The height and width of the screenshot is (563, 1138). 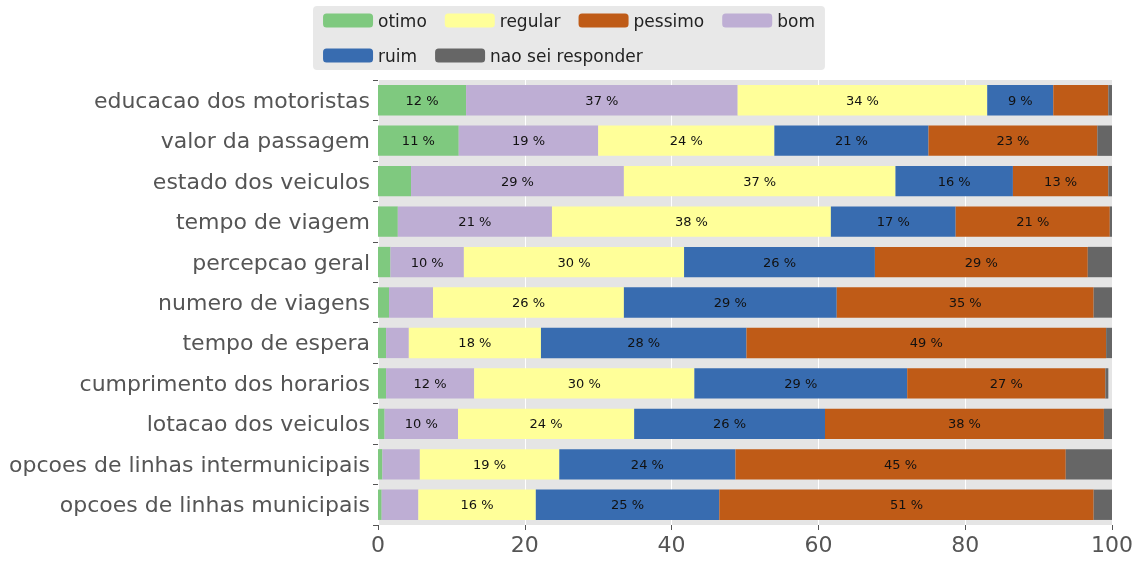 I want to click on x-tick-label: 60, so click(x=818, y=544).